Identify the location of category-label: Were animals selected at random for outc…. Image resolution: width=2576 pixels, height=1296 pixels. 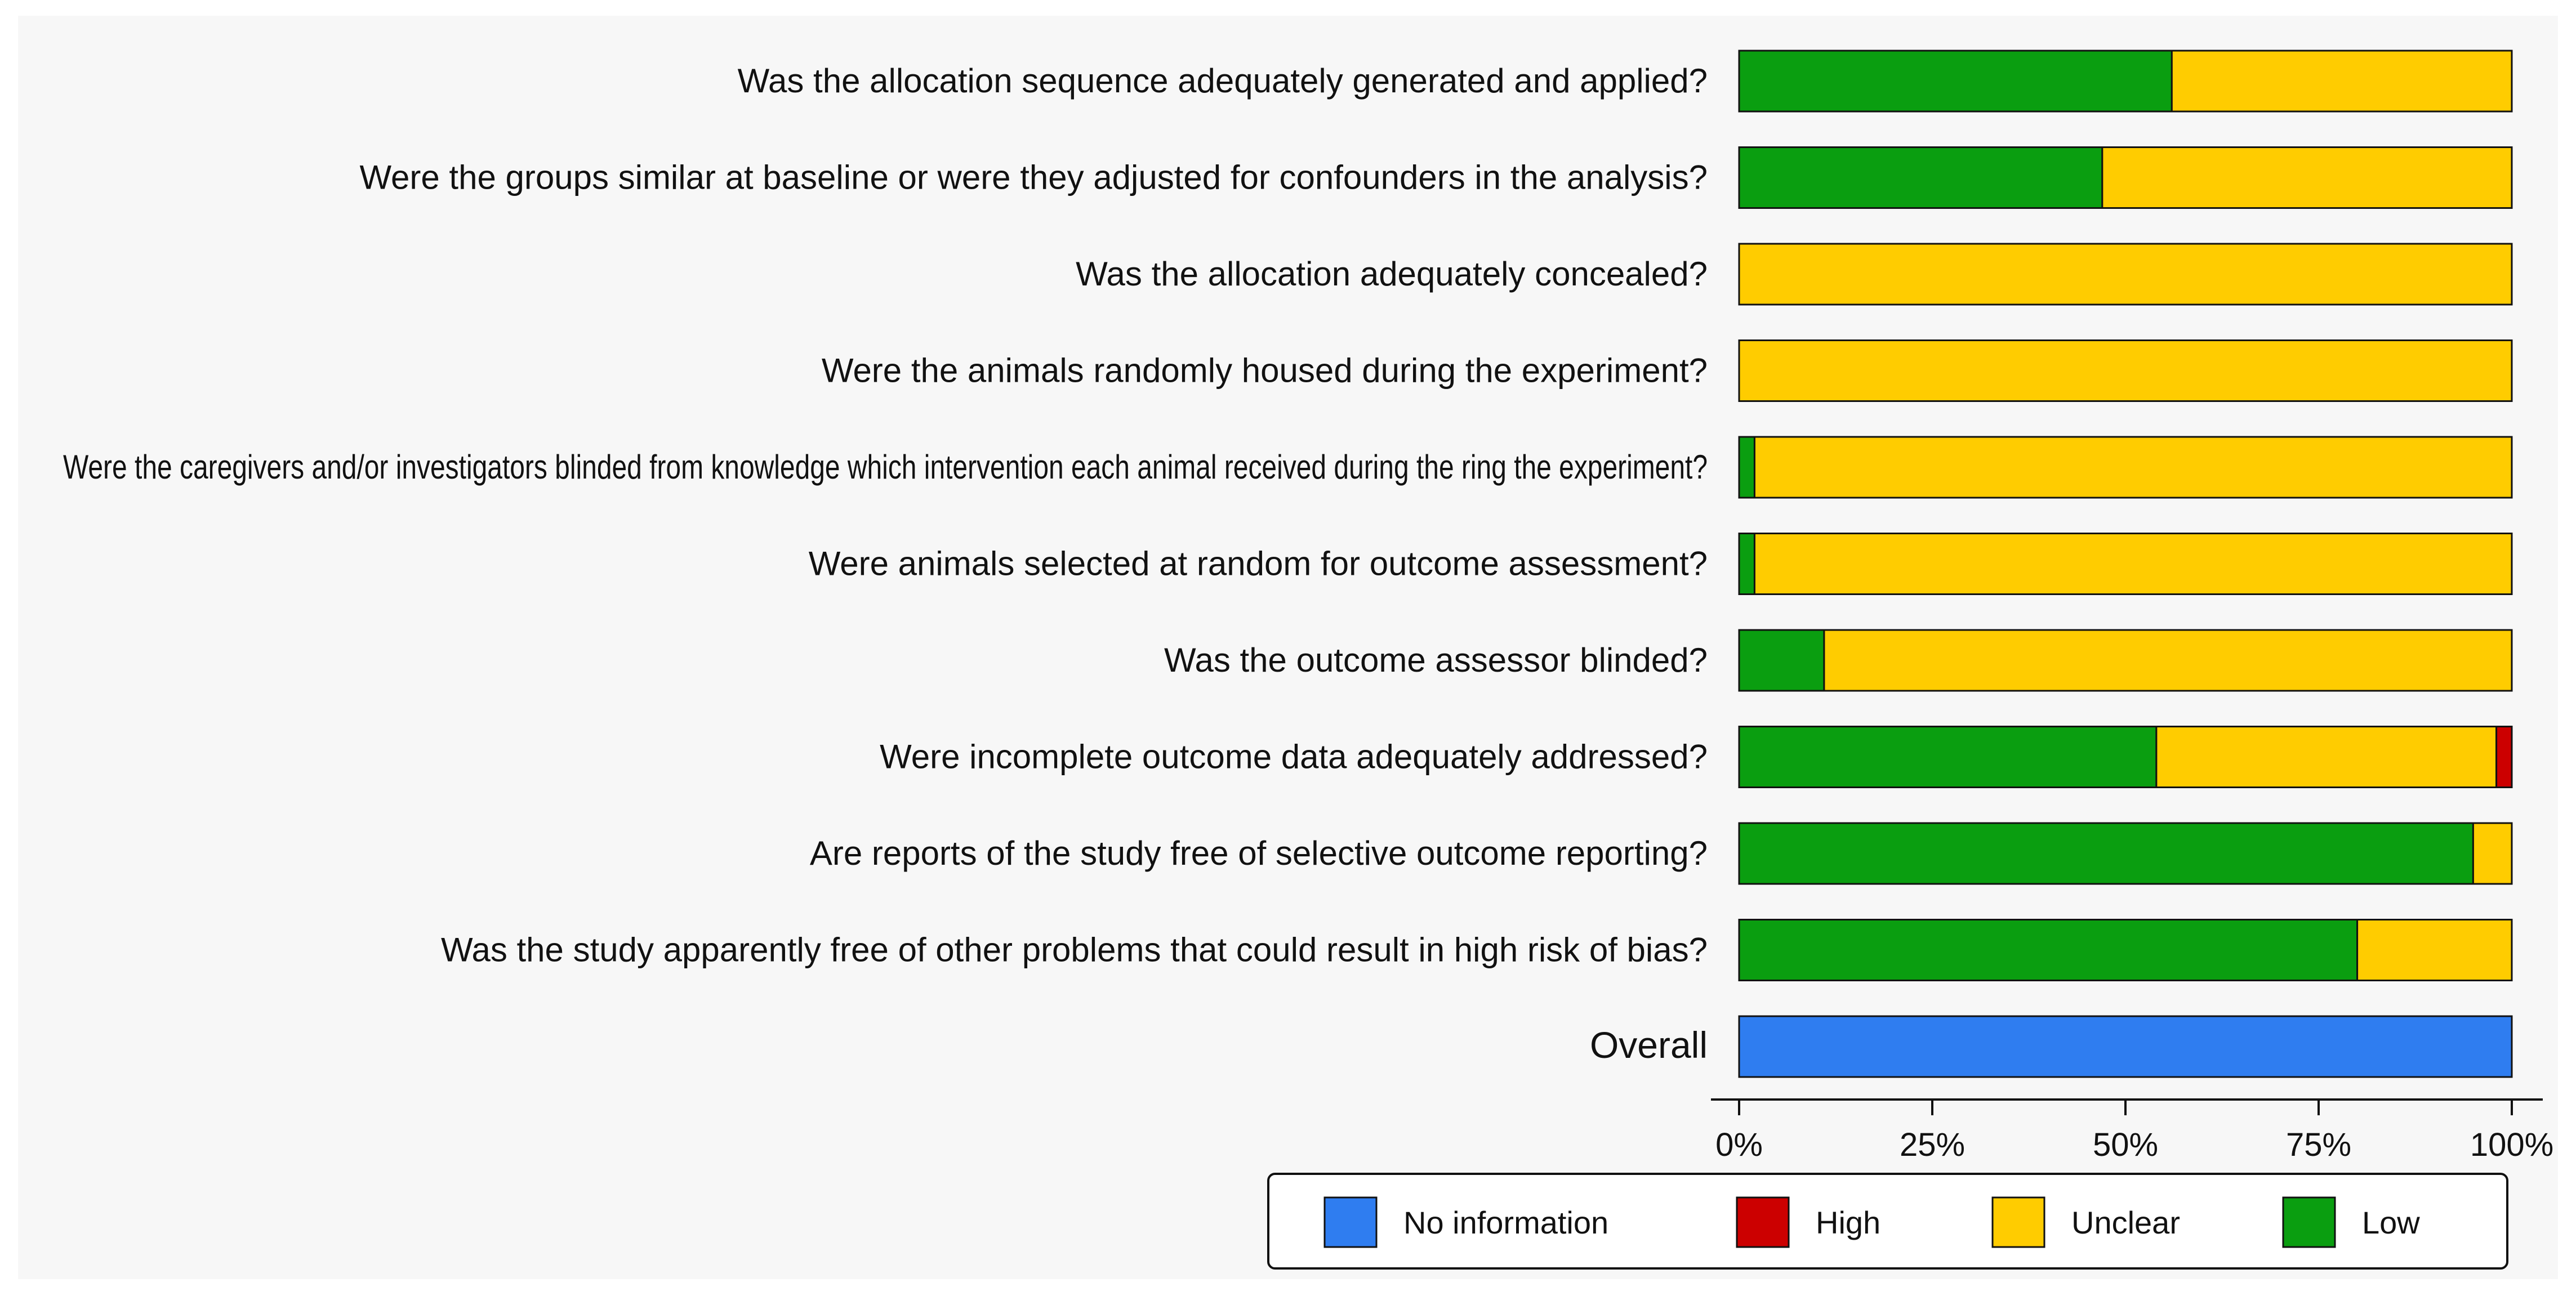
(1259, 564).